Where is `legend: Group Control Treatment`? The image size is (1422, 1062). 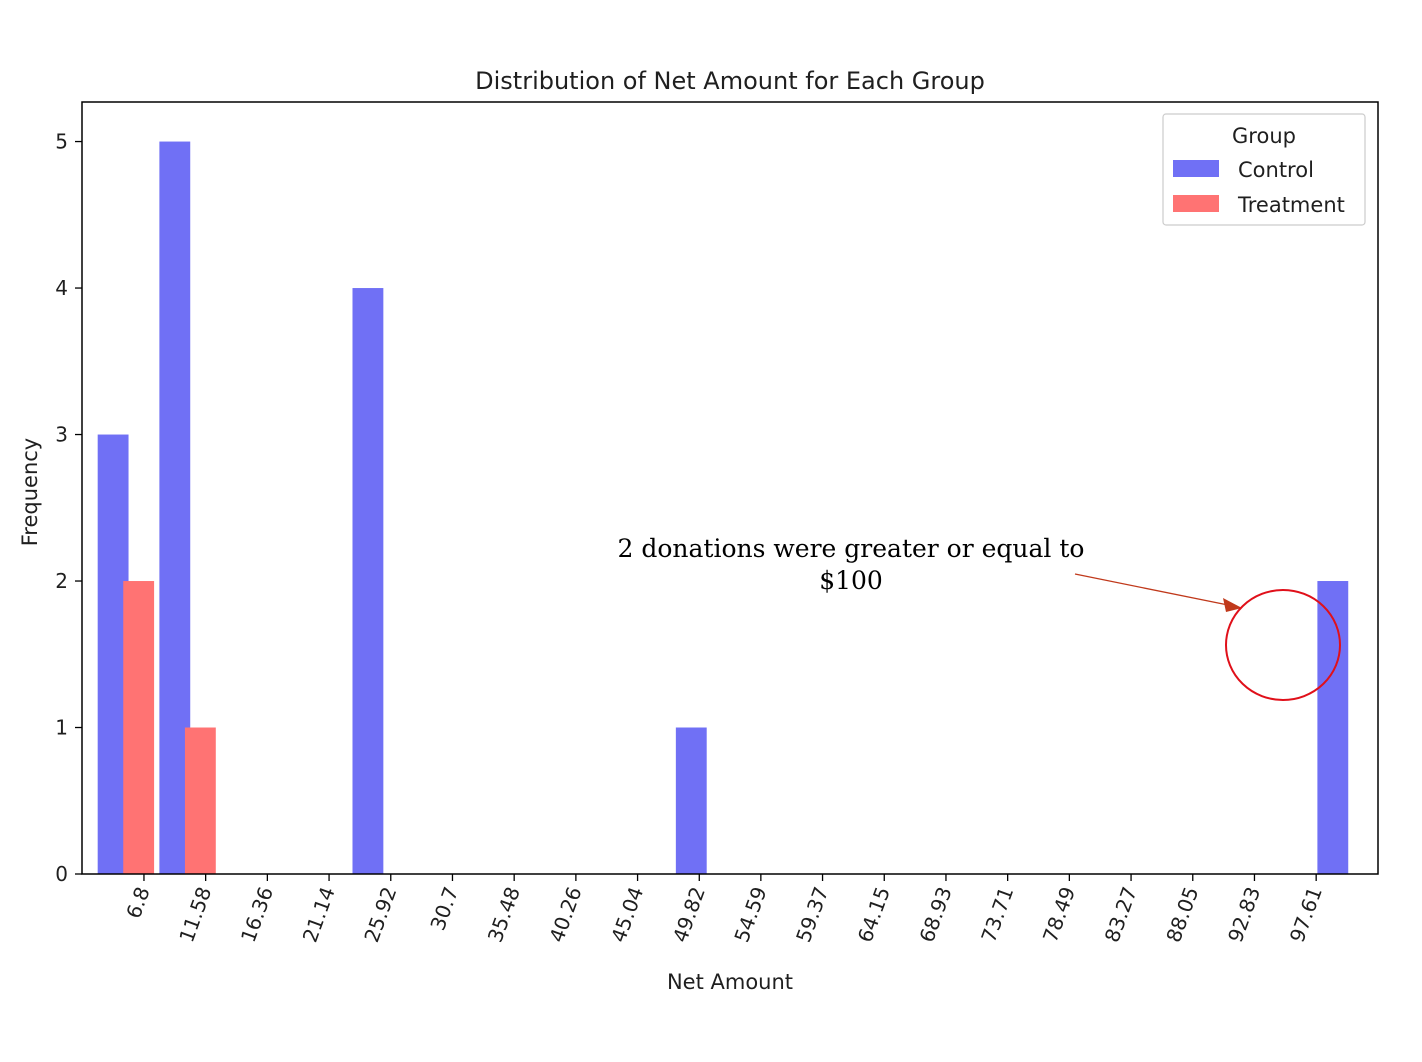 legend: Group Control Treatment is located at coordinates (1264, 169).